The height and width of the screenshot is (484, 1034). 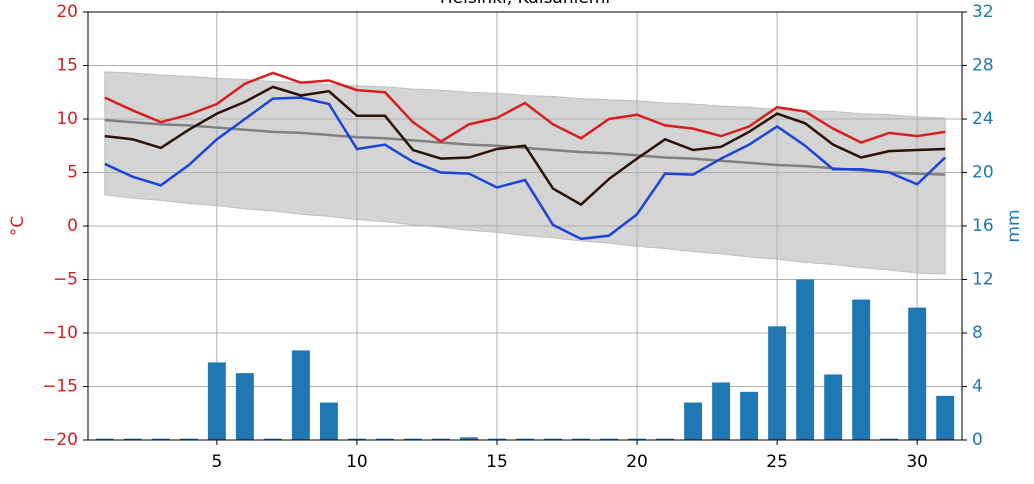 I want to click on y2-tick-label: 24, so click(x=983, y=119).